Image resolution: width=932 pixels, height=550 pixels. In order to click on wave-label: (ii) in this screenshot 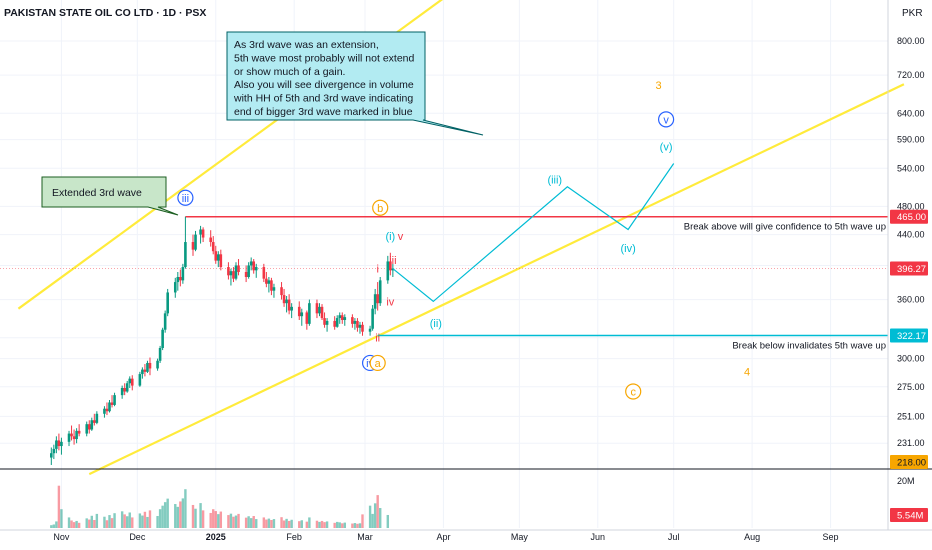, I will do `click(436, 324)`.